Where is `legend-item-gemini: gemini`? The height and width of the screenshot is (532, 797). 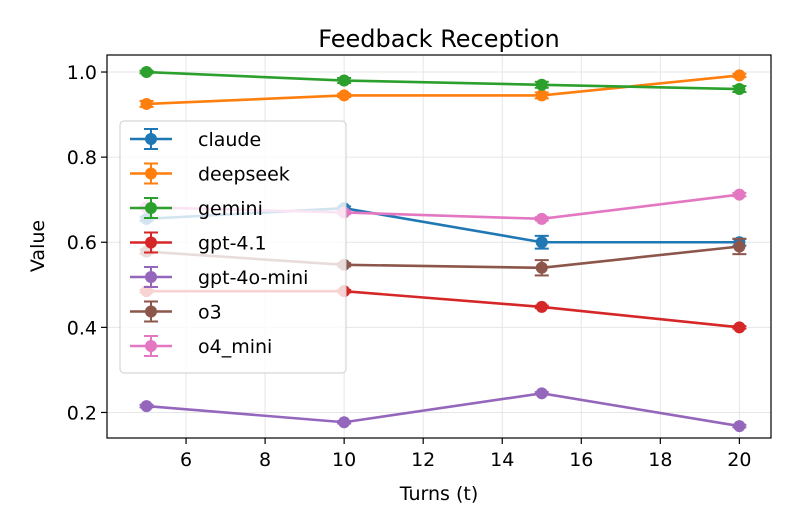
legend-item-gemini: gemini is located at coordinates (196, 208).